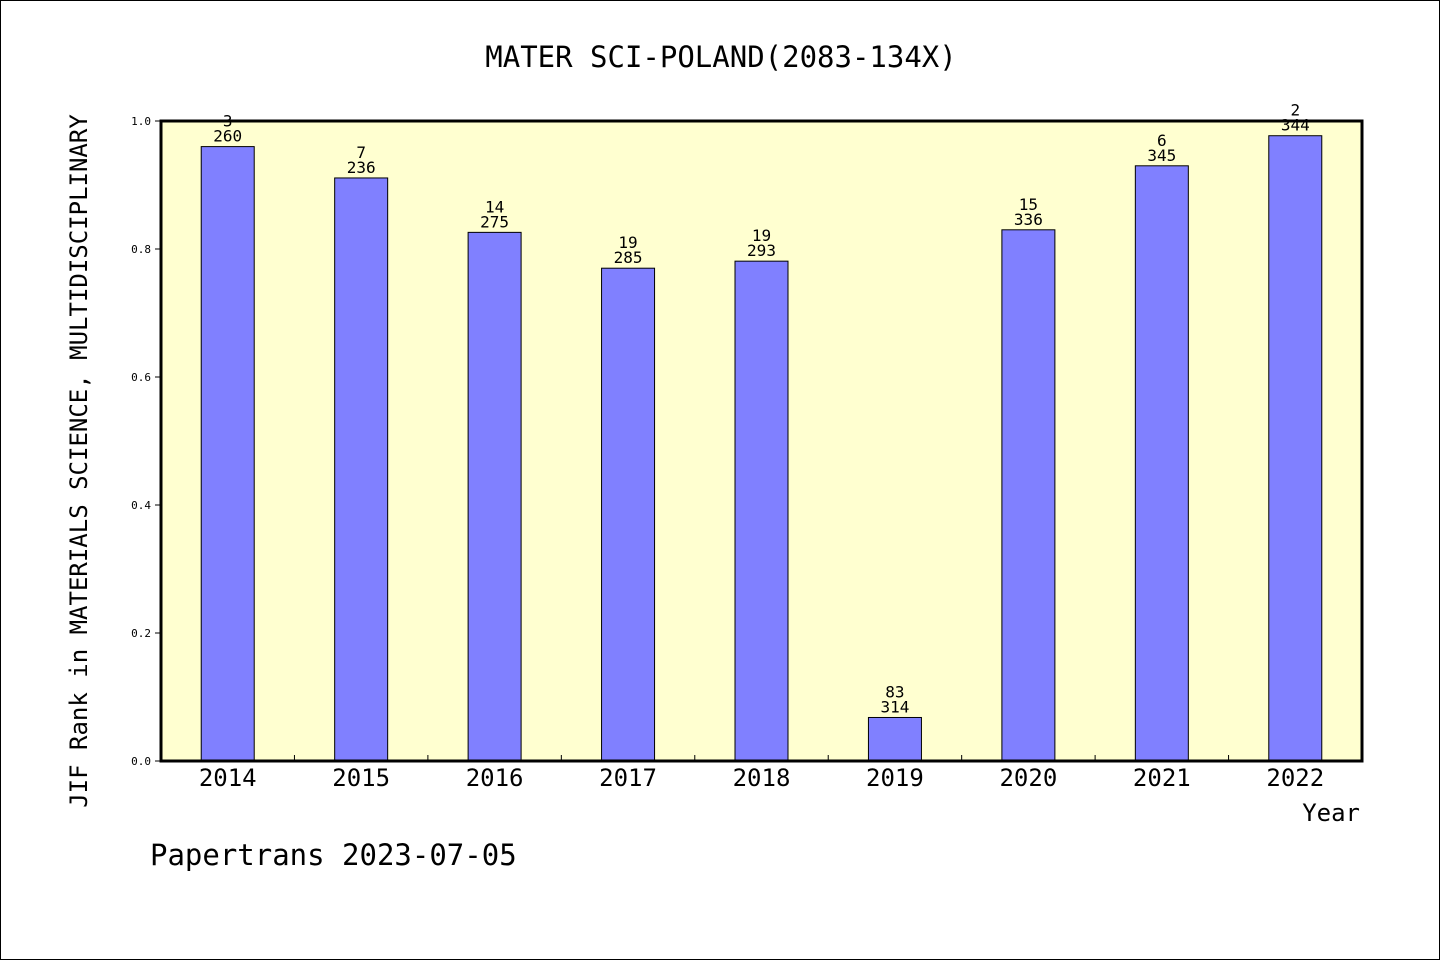  Describe the element at coordinates (1295, 110) in the screenshot. I see `rank-label-2022: 2` at that location.